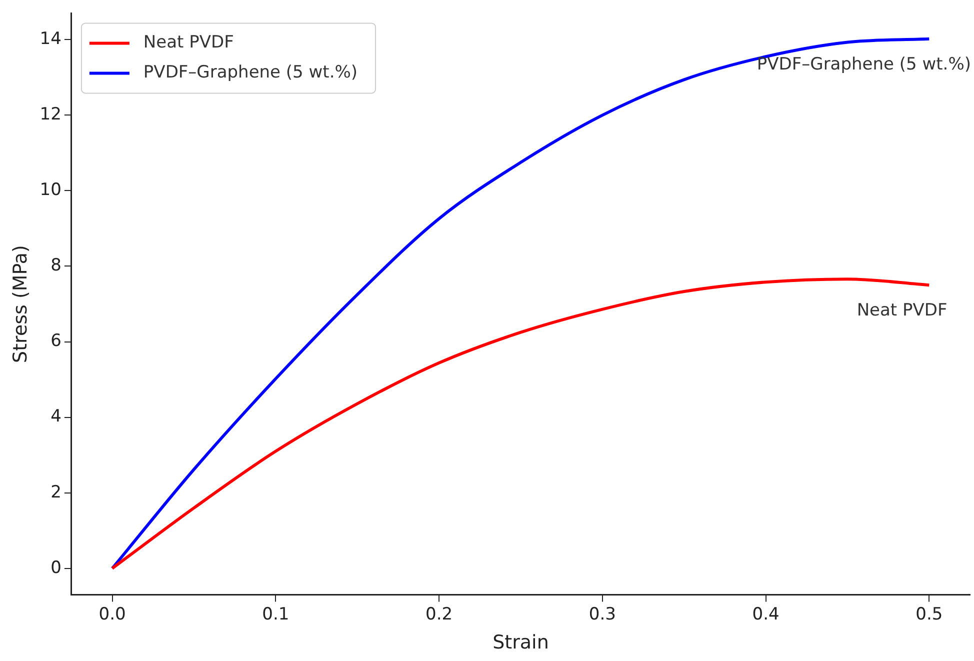  I want to click on legend-label: Neat PVDF, so click(188, 42).